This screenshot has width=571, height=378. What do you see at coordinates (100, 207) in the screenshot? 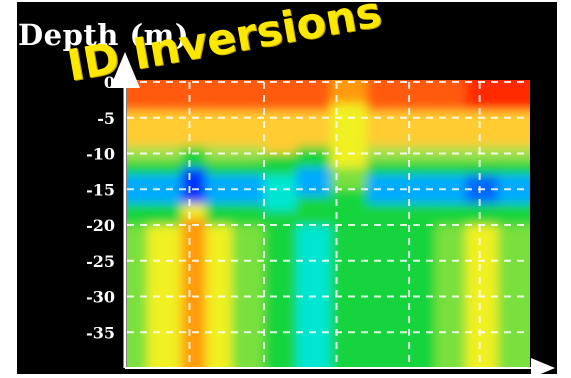
I see `y-tick-labels: 0 -5 -10 -15 -20 -25 -30 -35` at bounding box center [100, 207].